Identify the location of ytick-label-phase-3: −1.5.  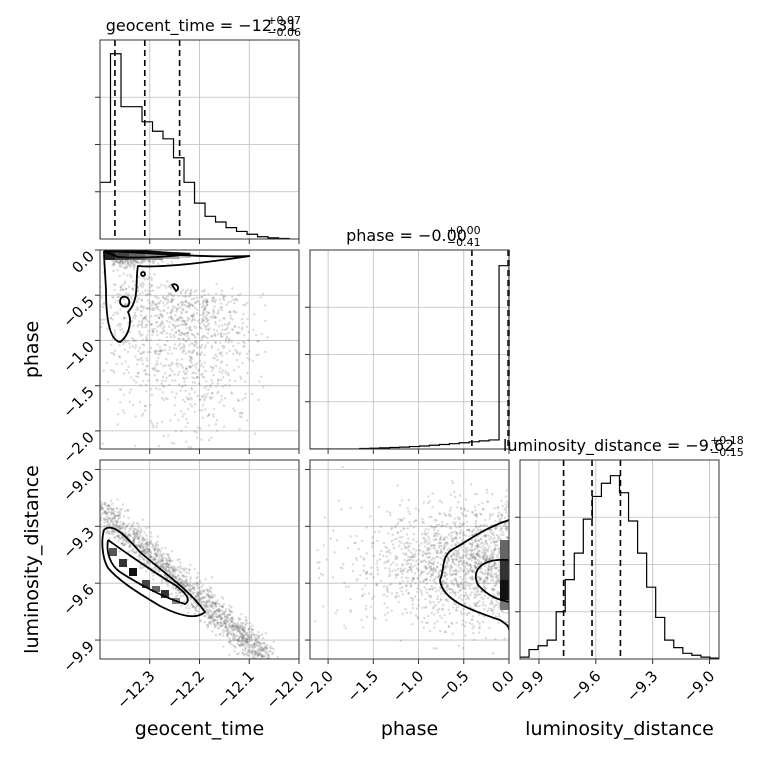
(78, 402).